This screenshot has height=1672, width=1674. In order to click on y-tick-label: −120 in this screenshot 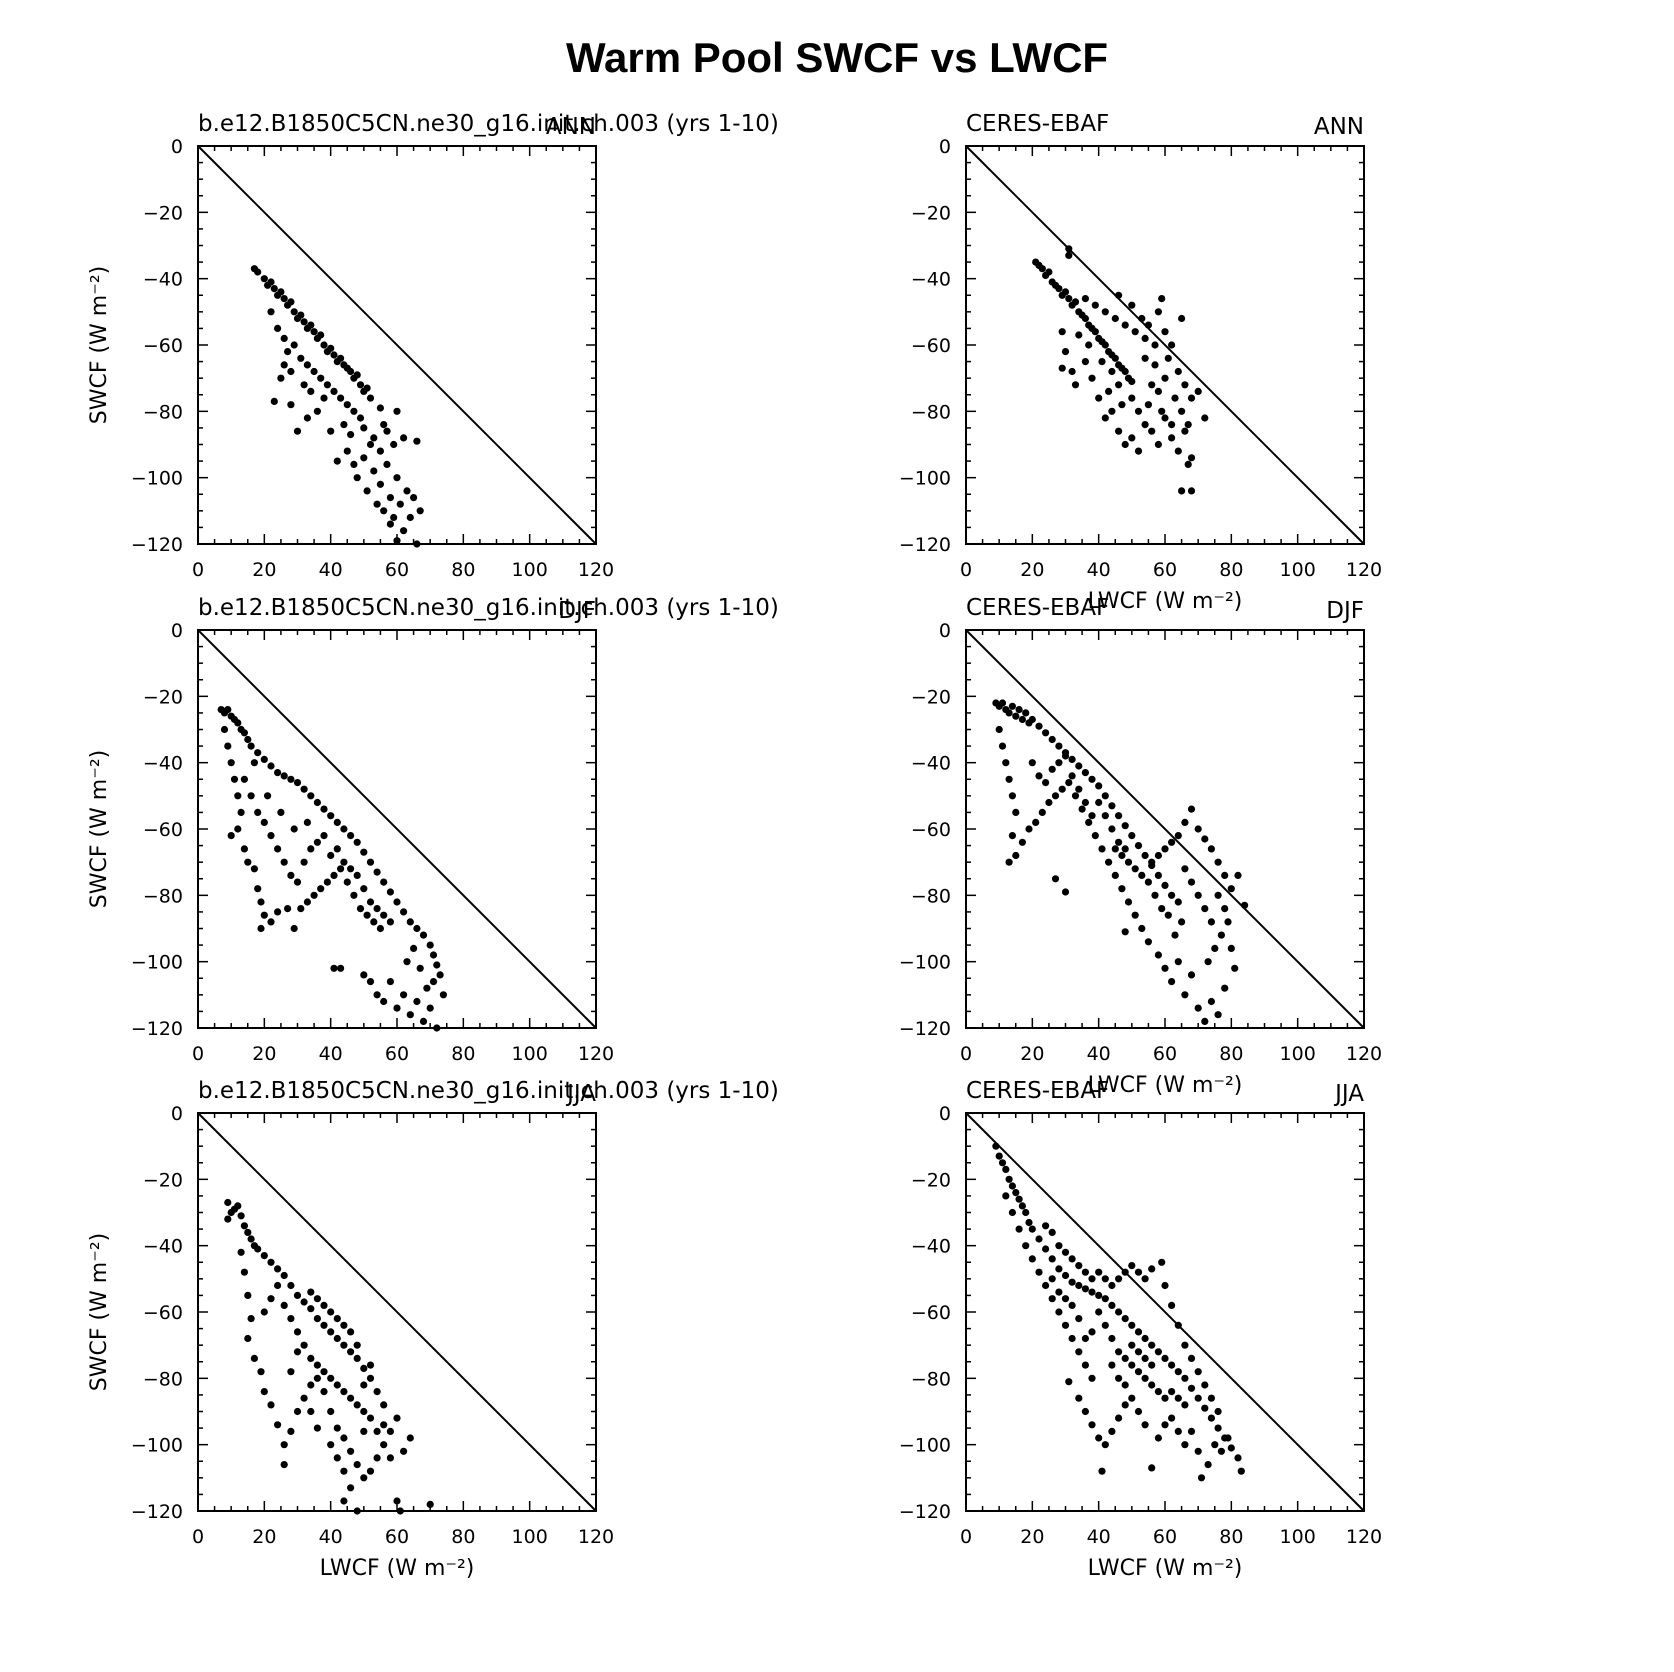, I will do `click(925, 545)`.